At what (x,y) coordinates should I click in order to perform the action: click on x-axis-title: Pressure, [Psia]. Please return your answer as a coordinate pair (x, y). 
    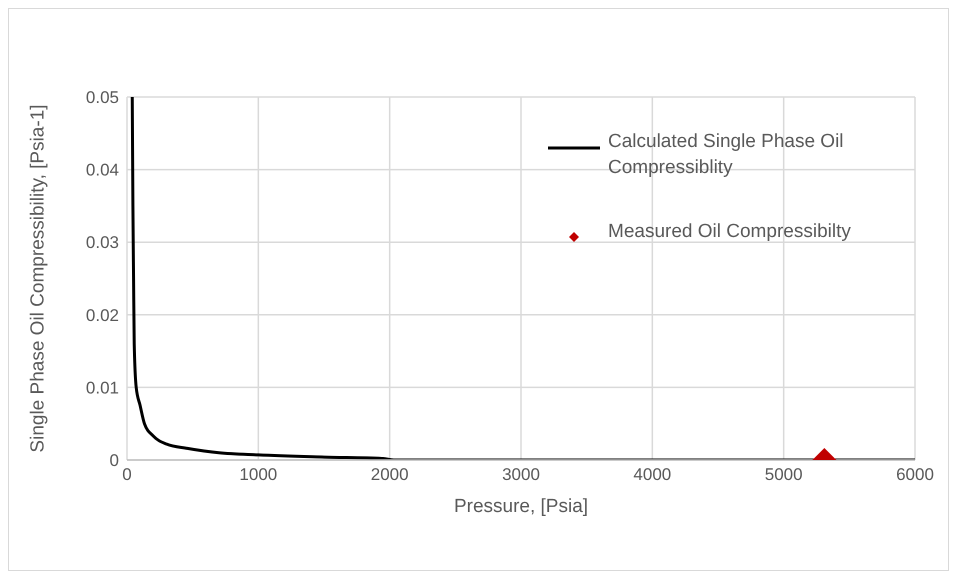
    Looking at the image, I should click on (521, 506).